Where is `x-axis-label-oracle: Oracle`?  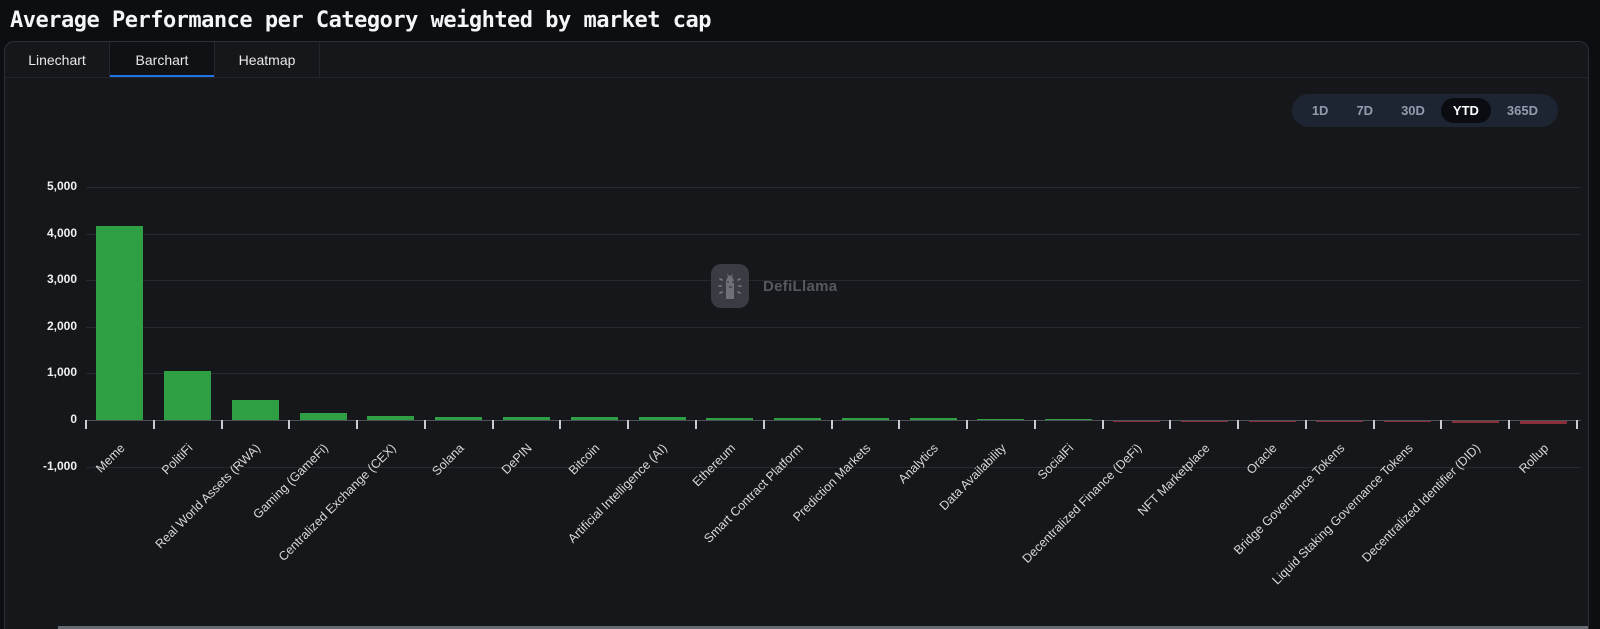
x-axis-label-oracle: Oracle is located at coordinates (1261, 459).